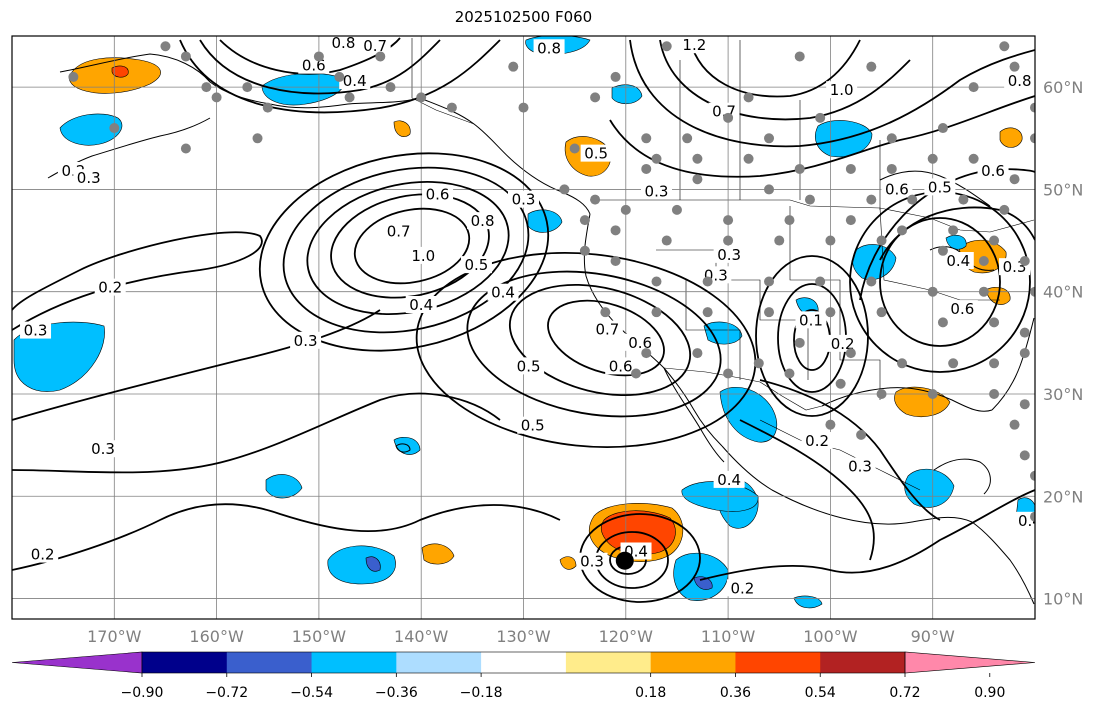  Describe the element at coordinates (962, 476) in the screenshot. I see `coast-yucatan` at that location.